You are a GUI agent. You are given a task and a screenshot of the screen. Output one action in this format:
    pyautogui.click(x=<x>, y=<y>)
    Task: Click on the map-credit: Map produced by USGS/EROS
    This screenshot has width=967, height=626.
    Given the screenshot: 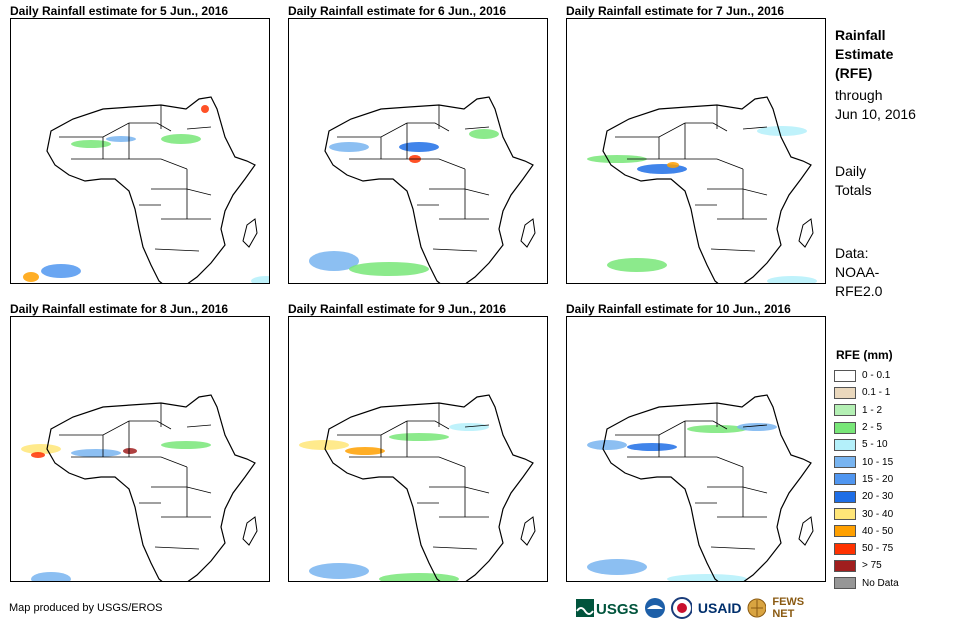 What is the action you would take?
    pyautogui.click(x=86, y=608)
    